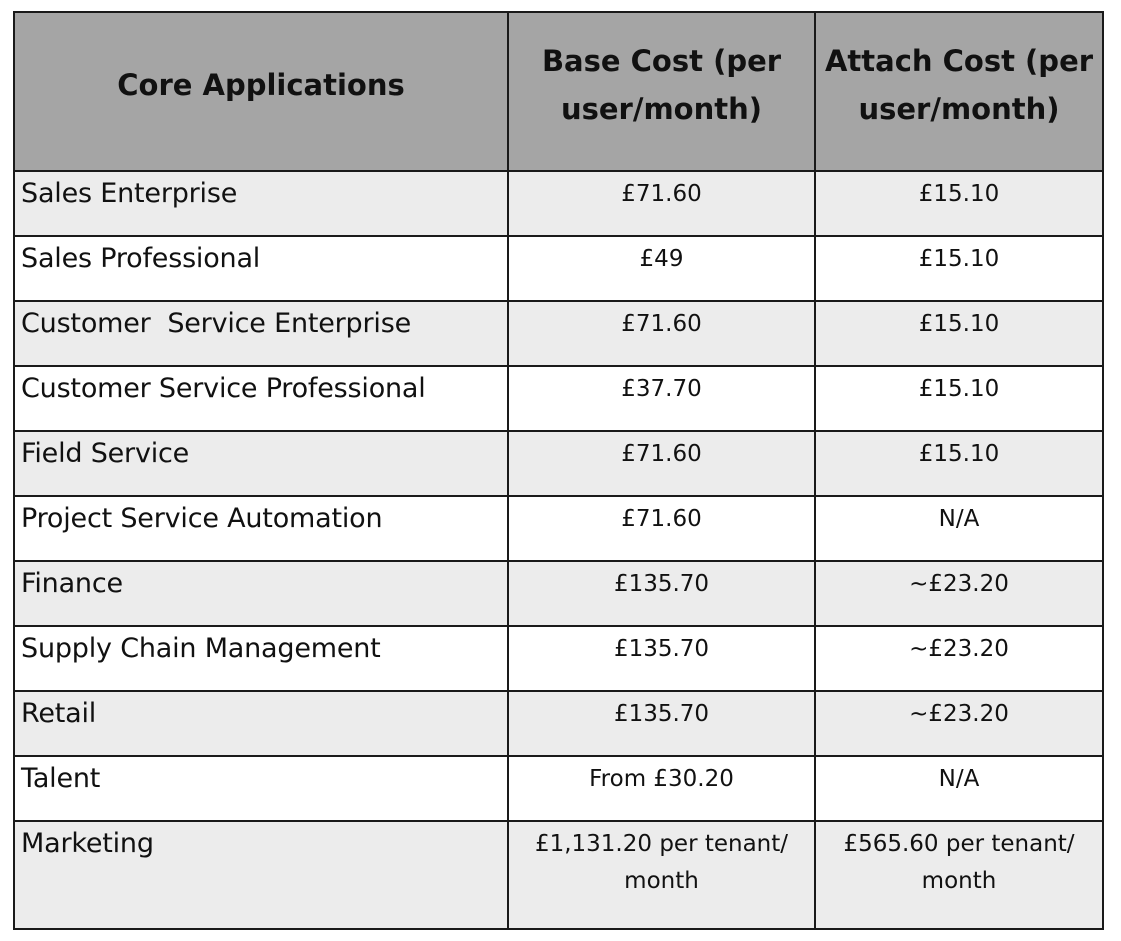 Image resolution: width=1121 pixels, height=941 pixels. I want to click on table-row: Finance £135.70 ~£23.20, so click(558, 593).